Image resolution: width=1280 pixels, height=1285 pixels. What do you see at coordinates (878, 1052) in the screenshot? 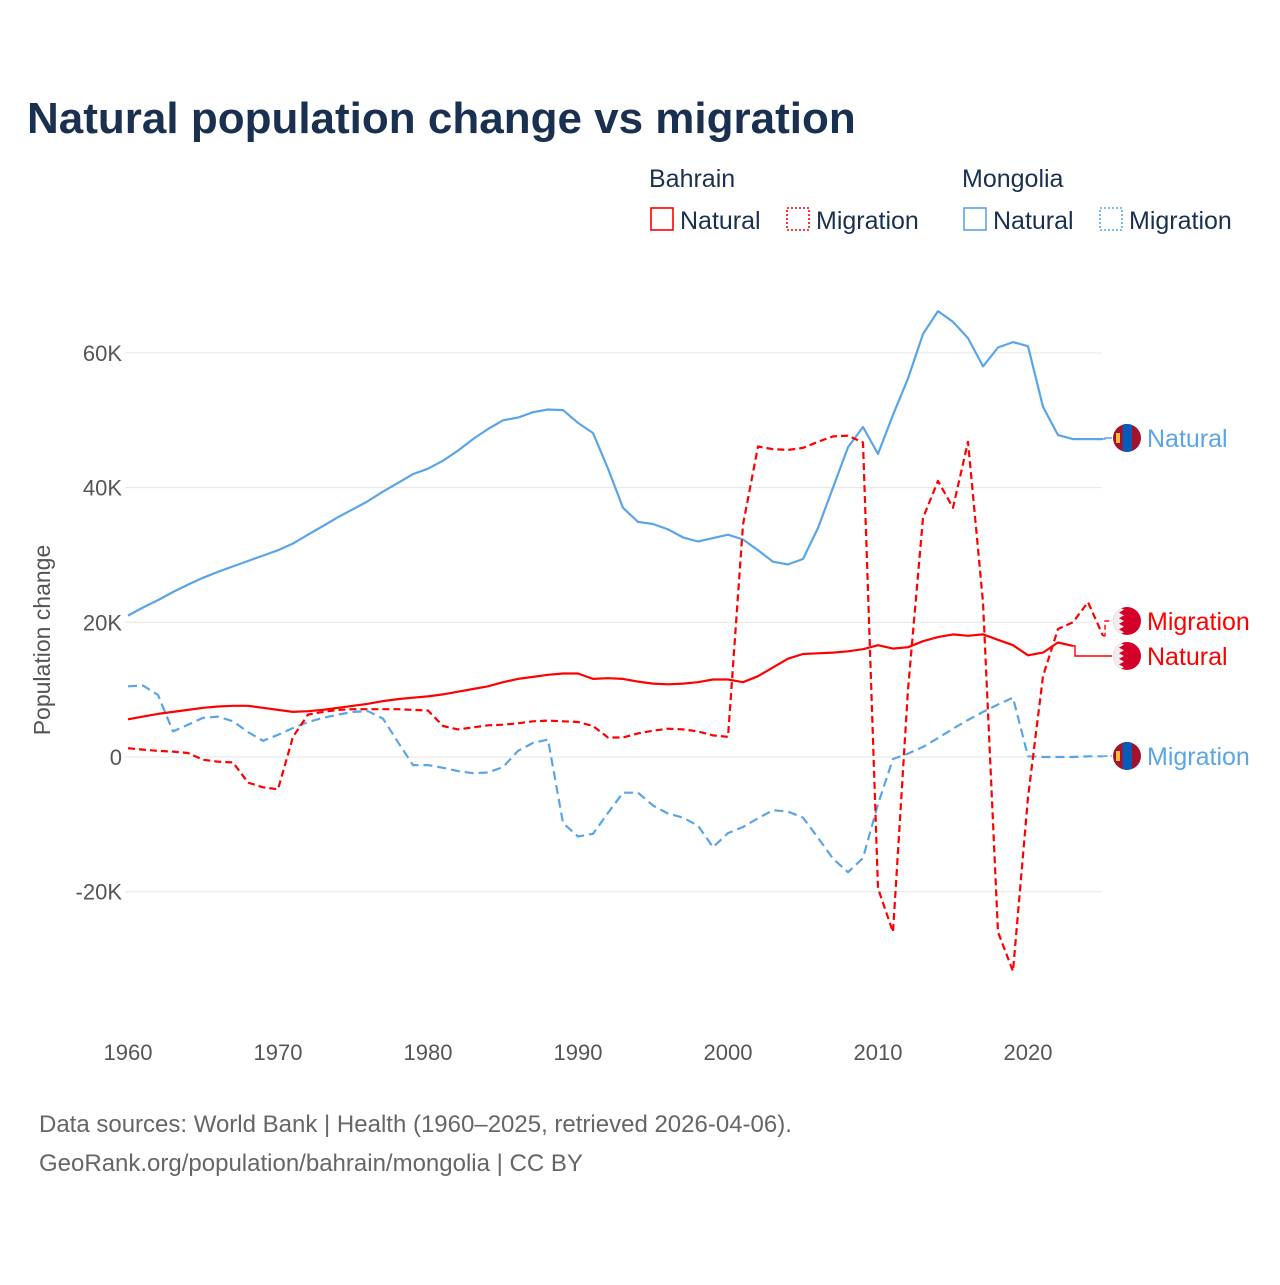
I see `x-tick-label: 2010` at bounding box center [878, 1052].